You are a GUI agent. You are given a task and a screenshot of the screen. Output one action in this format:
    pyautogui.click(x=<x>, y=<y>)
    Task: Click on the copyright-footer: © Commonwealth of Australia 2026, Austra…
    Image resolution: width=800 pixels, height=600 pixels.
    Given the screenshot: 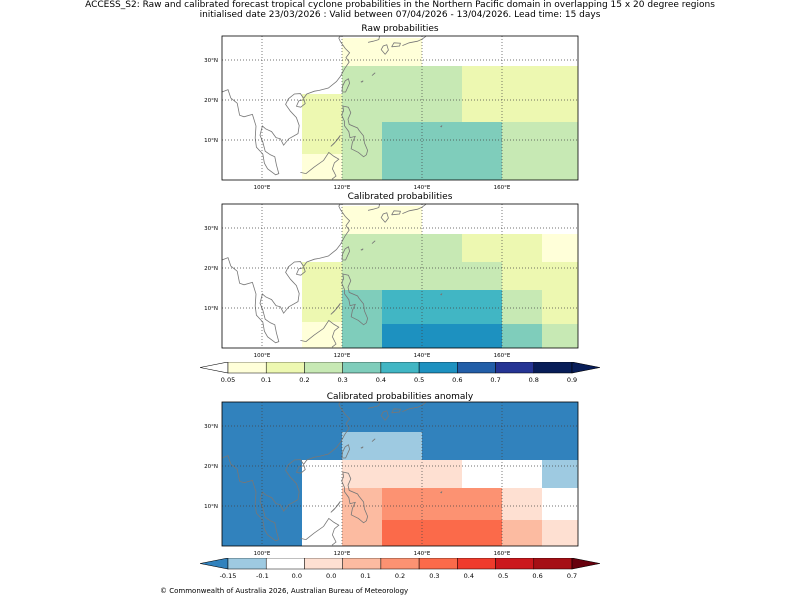 What is the action you would take?
    pyautogui.click(x=284, y=591)
    